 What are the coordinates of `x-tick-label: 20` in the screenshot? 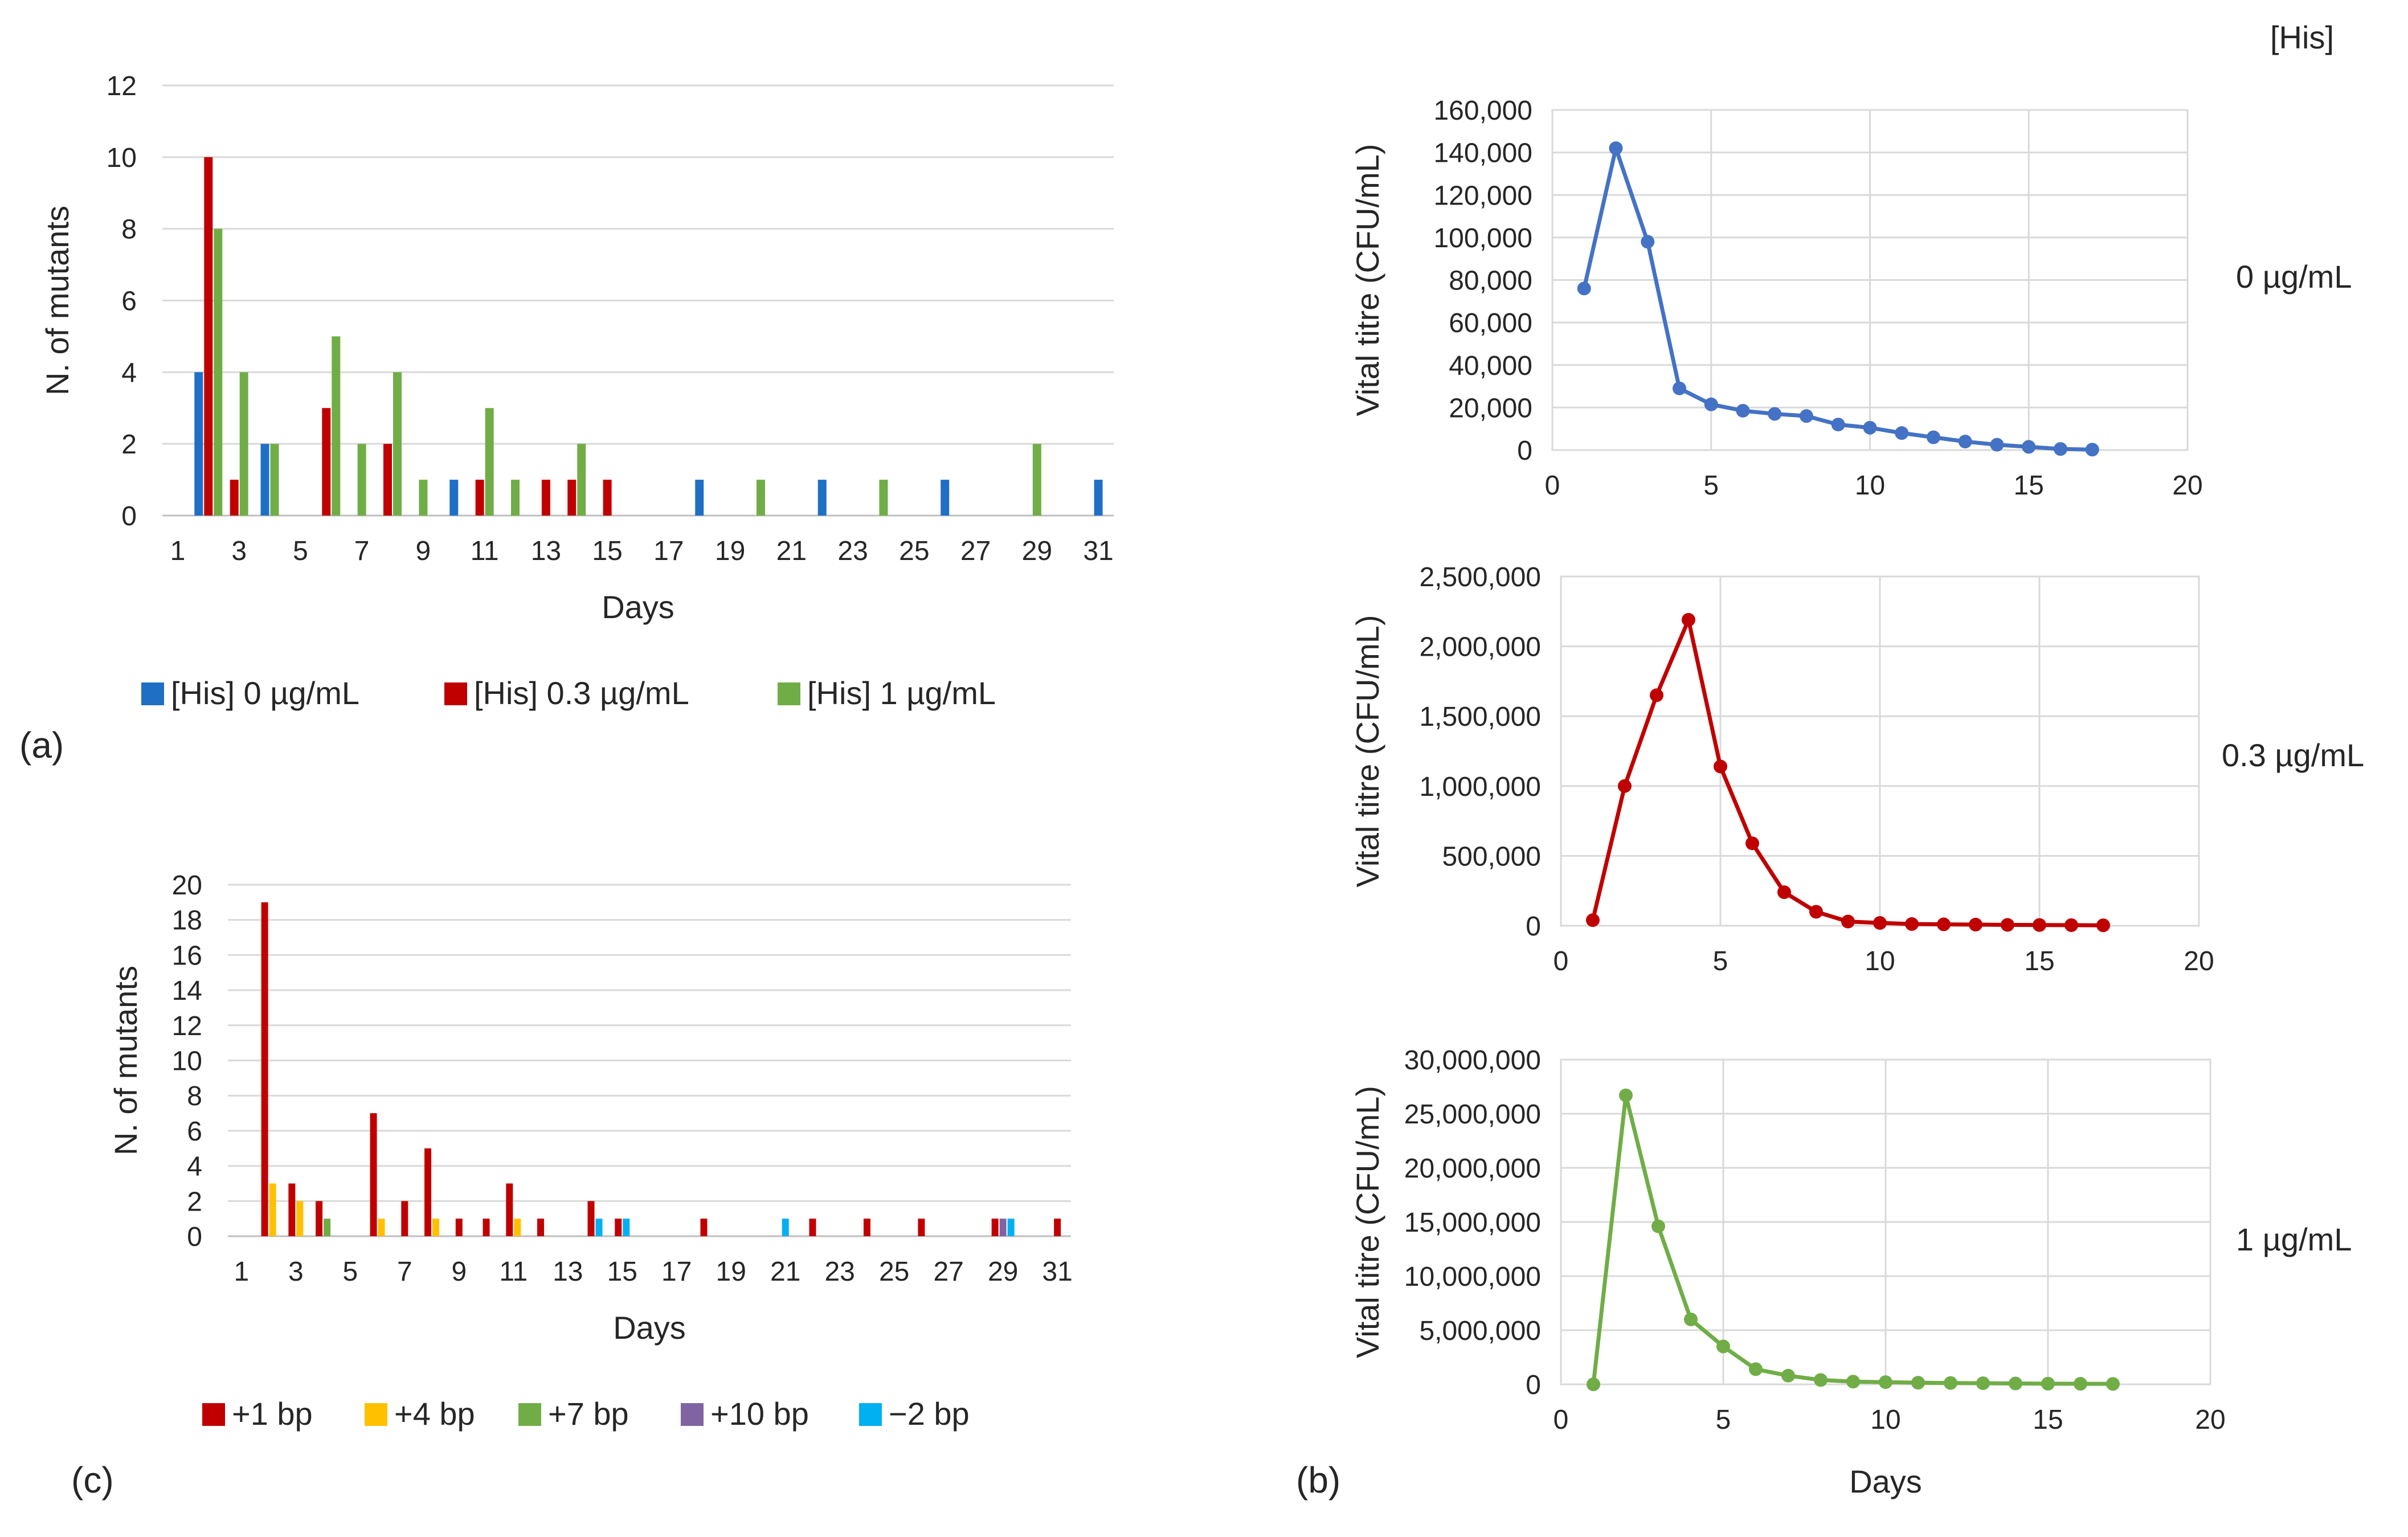 It's located at (2187, 486).